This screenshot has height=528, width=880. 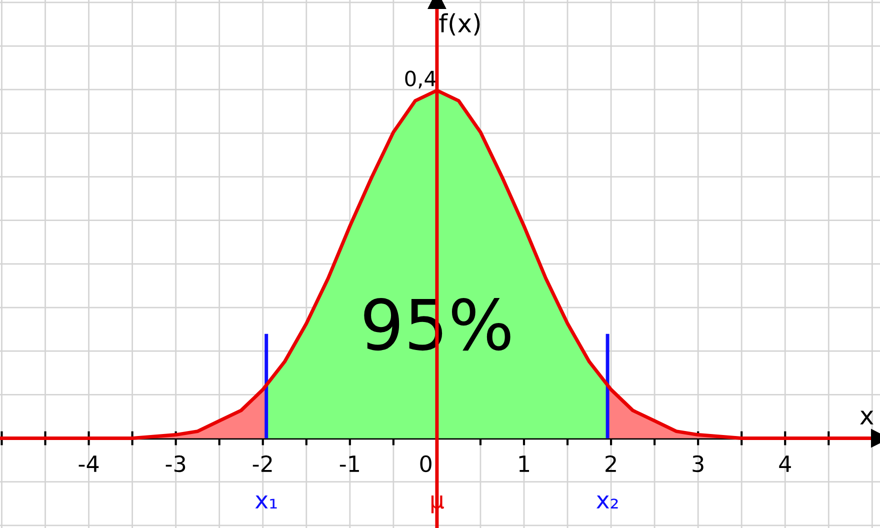 I want to click on x-tick-label: 4, so click(x=785, y=464).